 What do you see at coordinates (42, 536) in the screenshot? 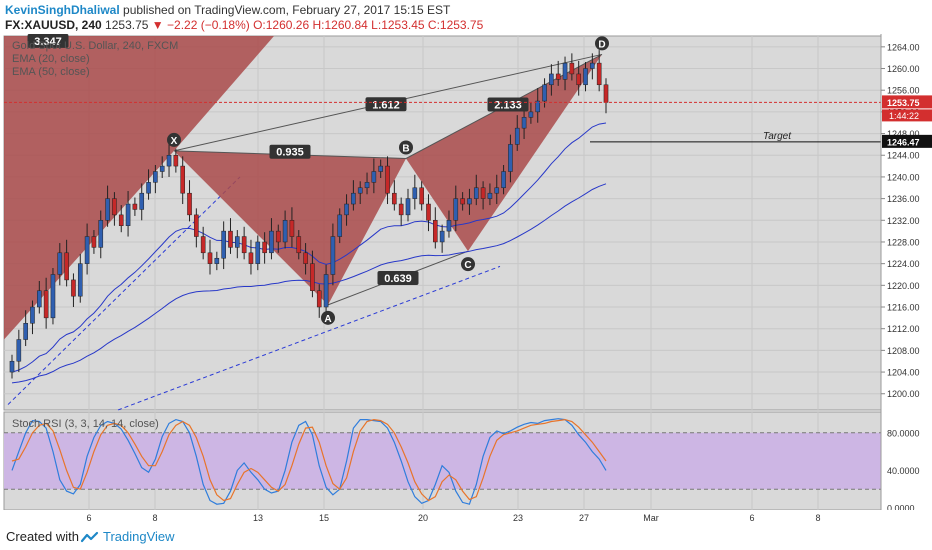
I see `created-with-text: Created with` at bounding box center [42, 536].